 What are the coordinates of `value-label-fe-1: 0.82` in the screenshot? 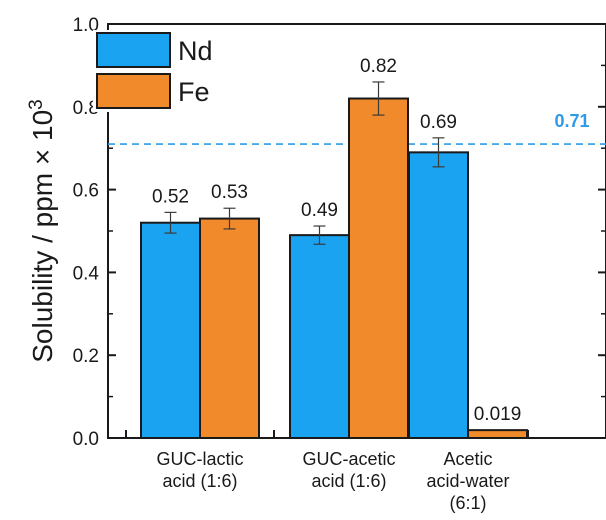 It's located at (378, 66).